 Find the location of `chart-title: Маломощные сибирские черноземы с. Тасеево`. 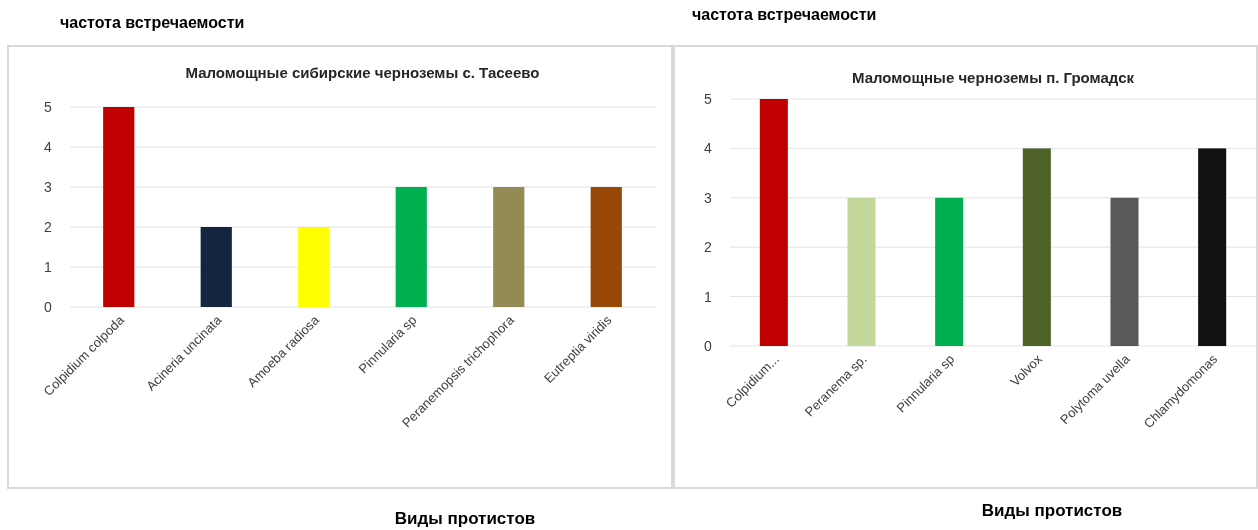

chart-title: Маломощные сибирские черноземы с. Тасеево is located at coordinates (362, 72).